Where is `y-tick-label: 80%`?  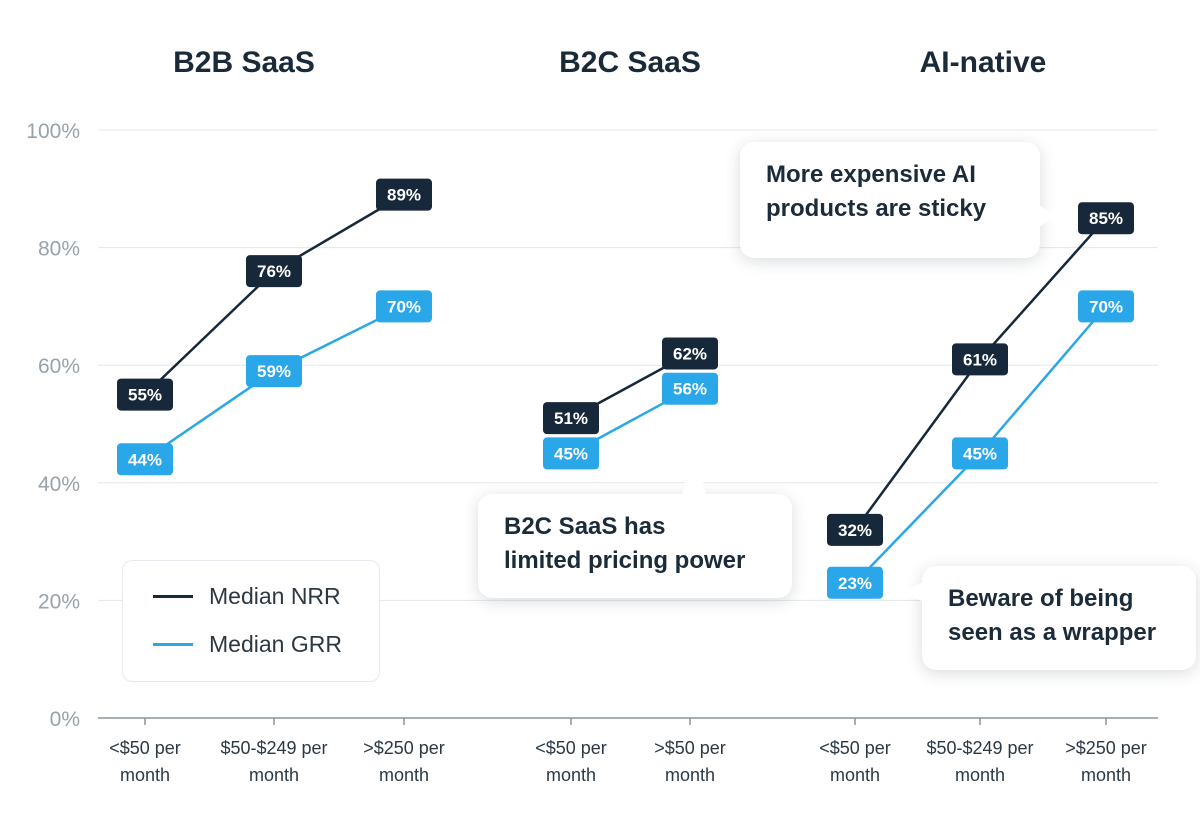
y-tick-label: 80% is located at coordinates (59, 249).